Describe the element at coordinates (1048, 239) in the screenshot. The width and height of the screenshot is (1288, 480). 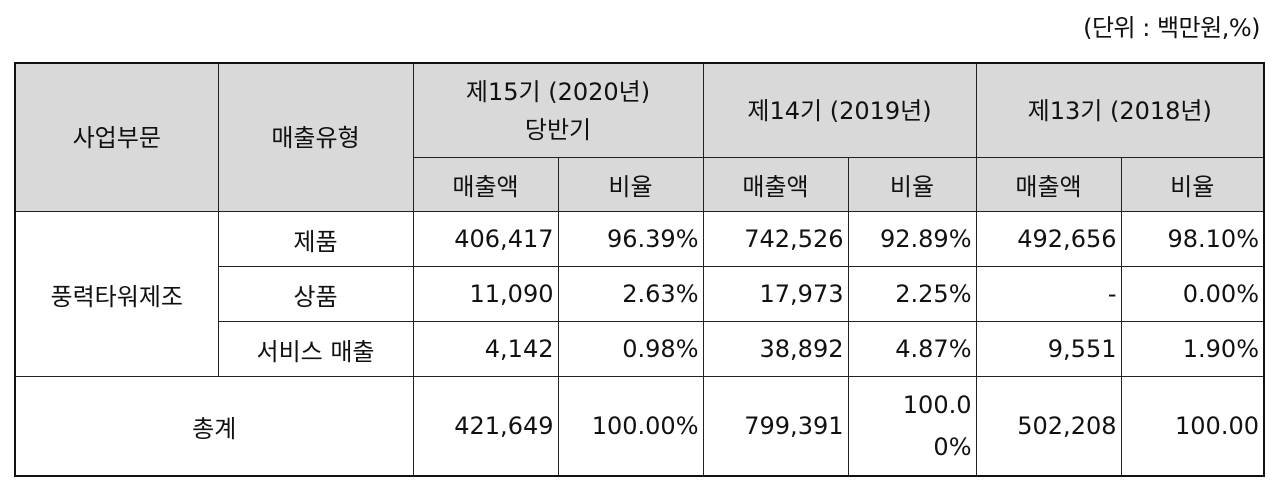
I see `cell-p3-sales: 492,656` at that location.